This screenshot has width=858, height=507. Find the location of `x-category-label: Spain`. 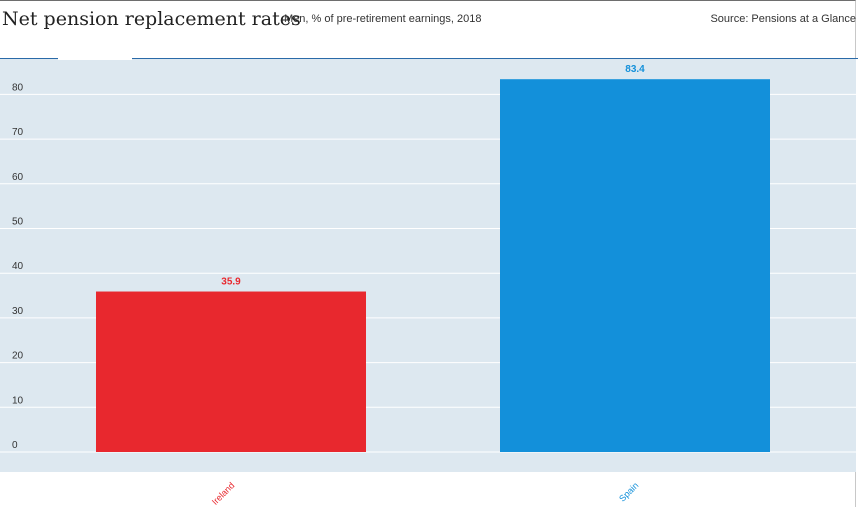

x-category-label: Spain is located at coordinates (628, 491).